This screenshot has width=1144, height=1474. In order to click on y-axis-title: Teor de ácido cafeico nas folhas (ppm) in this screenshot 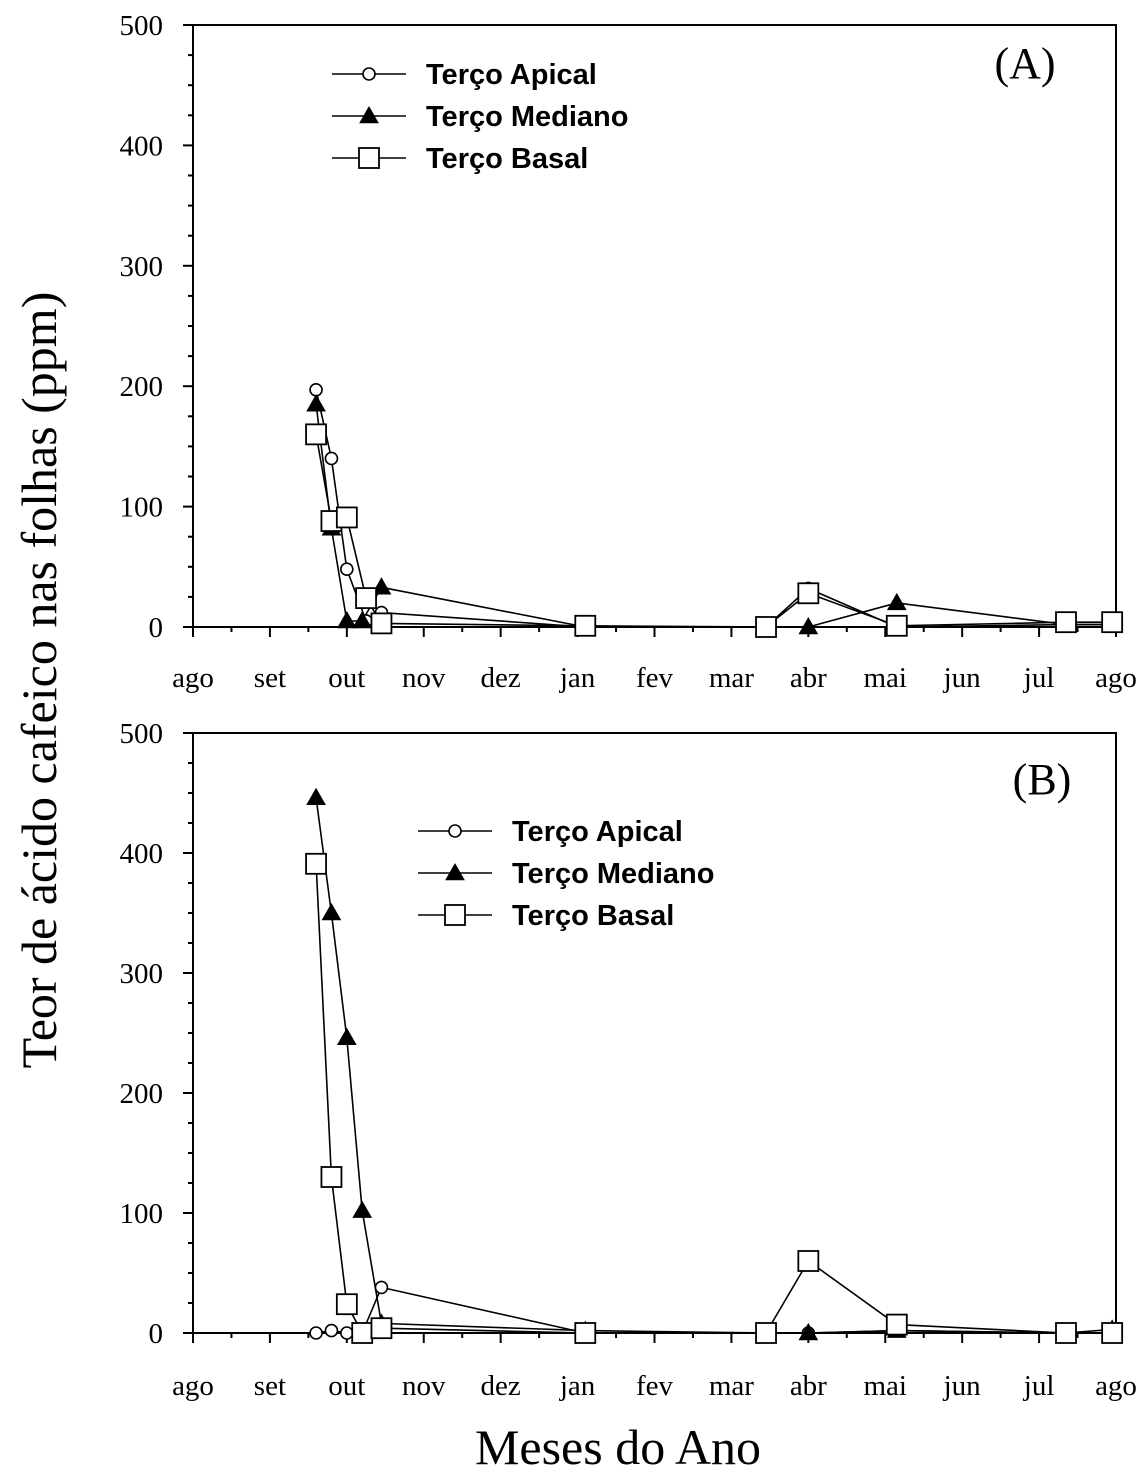, I will do `click(39, 680)`.